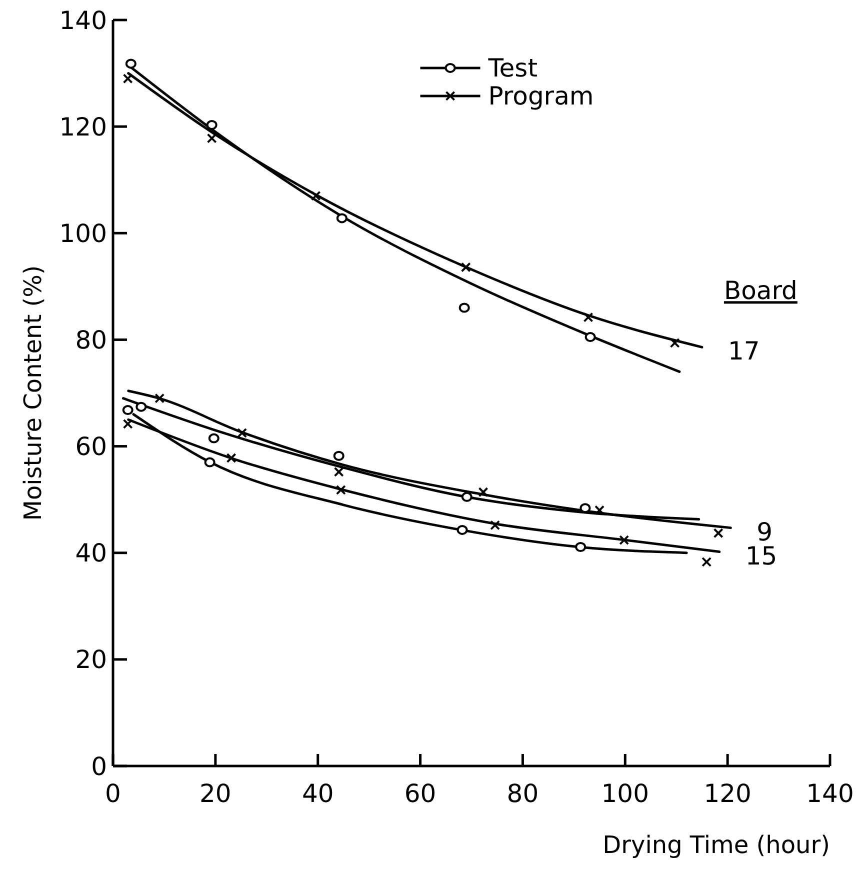  Describe the element at coordinates (91, 659) in the screenshot. I see `y-tick-label: 20` at that location.